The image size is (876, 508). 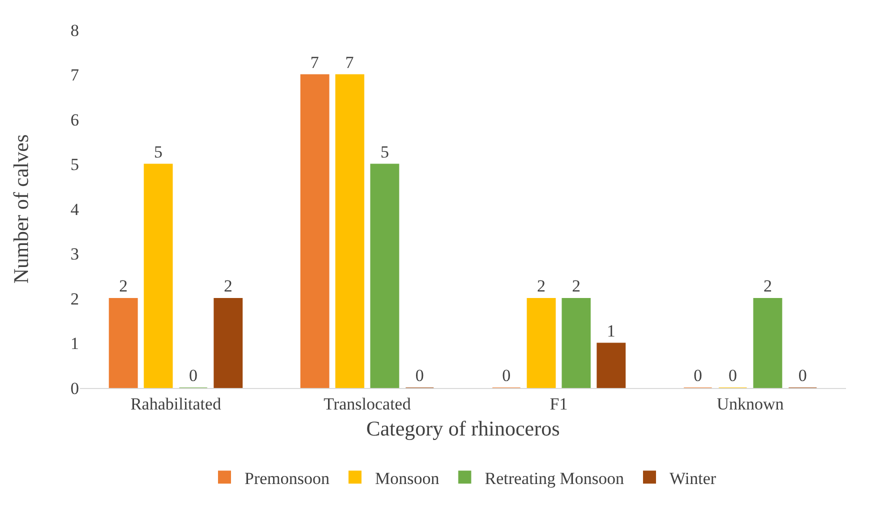 What do you see at coordinates (554, 478) in the screenshot?
I see `legend-label: Retreating Monsoon` at bounding box center [554, 478].